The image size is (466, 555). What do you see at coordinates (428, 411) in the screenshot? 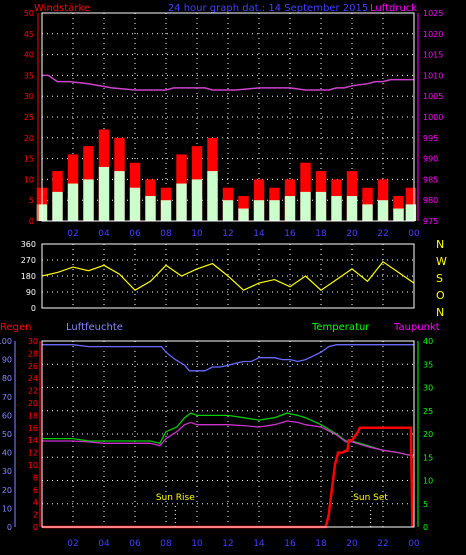
I see `temperature-tick-label: 25` at bounding box center [428, 411].